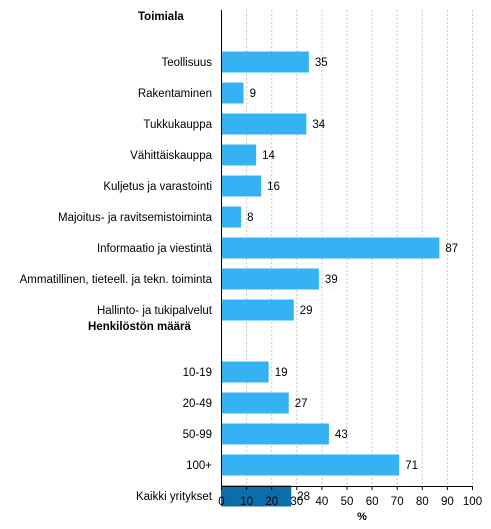 This screenshot has width=491, height=529. I want to click on data-label: 35, so click(321, 63).